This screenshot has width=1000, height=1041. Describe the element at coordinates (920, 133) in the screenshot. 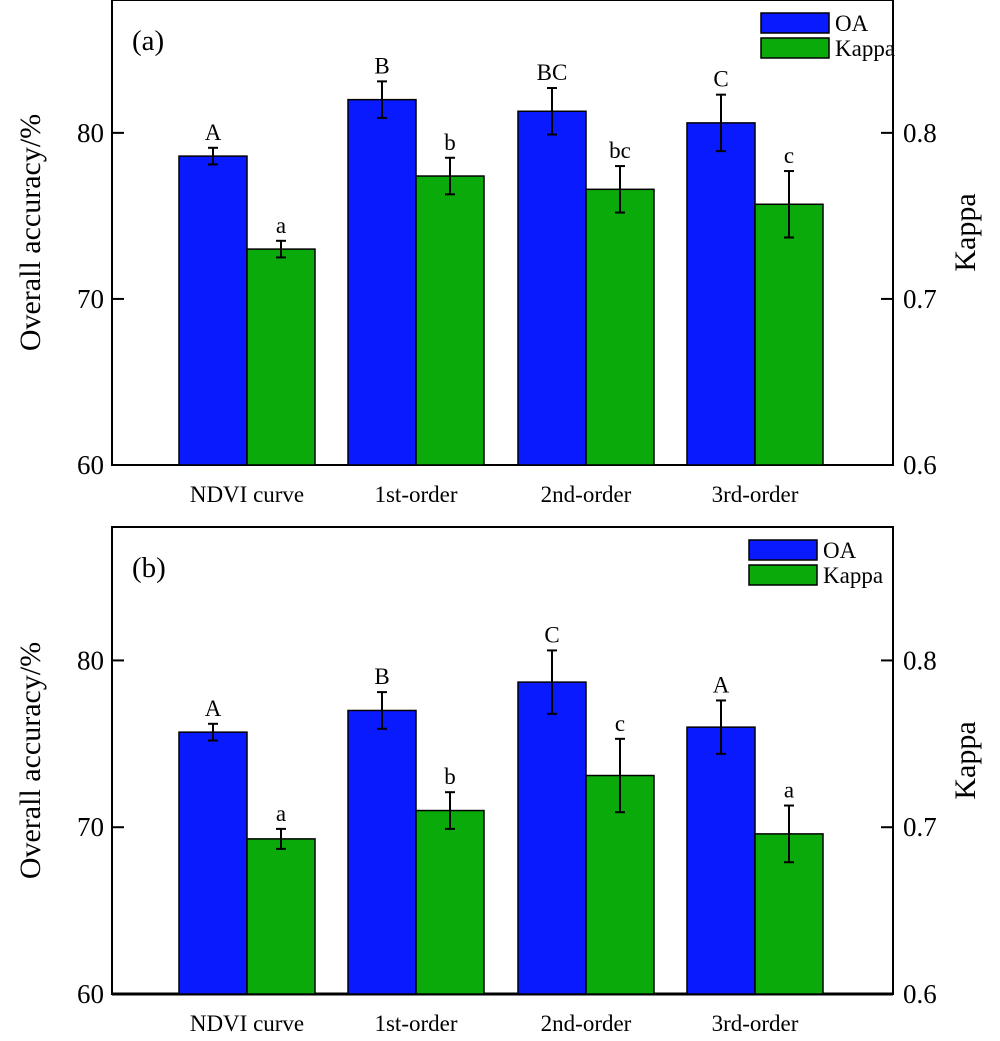

I see `panel-a-right-tick-label: 0.8` at that location.